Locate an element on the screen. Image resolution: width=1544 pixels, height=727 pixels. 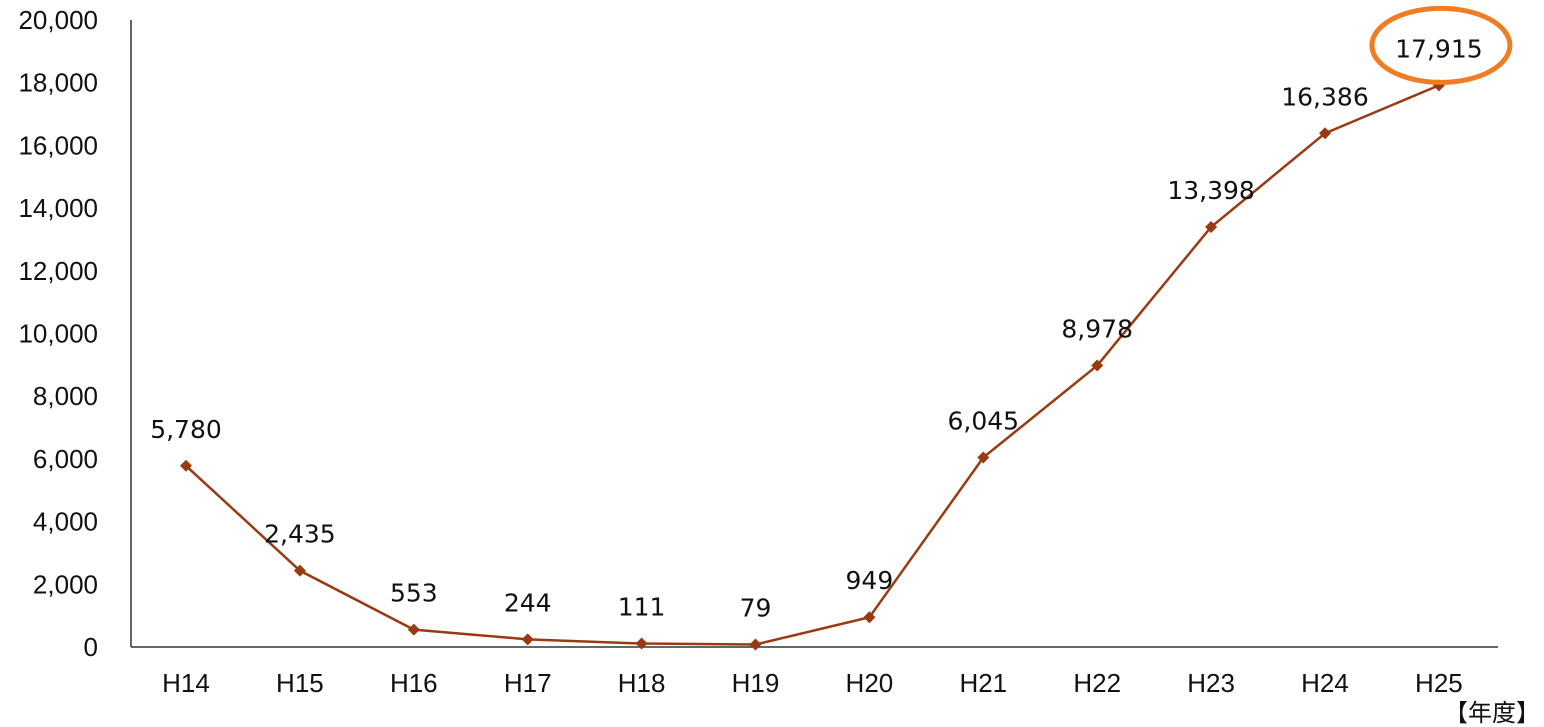
x-axis-ticks: H14 H15 H16 H17 H18 H19 H20 H21 H22 H23 H24 H25 is located at coordinates (812, 683).